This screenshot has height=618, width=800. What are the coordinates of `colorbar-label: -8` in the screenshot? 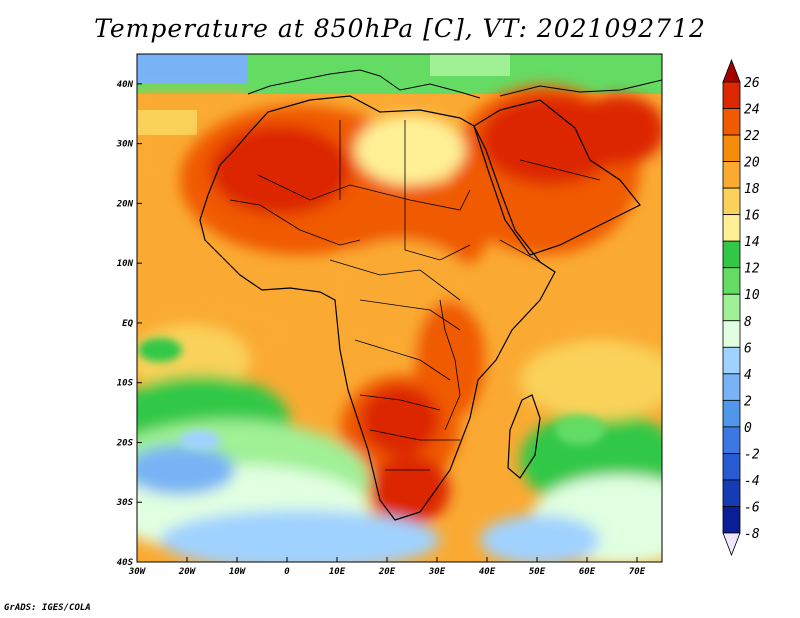 It's located at (752, 534).